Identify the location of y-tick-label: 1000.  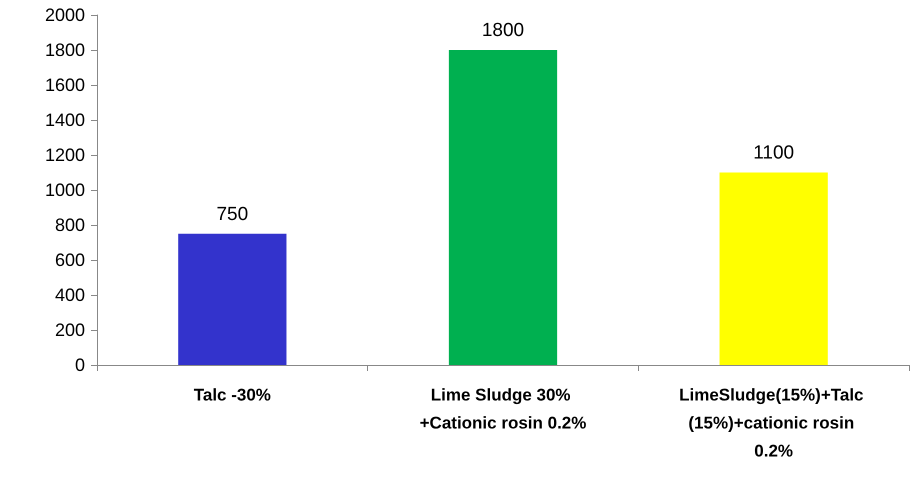
(64, 190).